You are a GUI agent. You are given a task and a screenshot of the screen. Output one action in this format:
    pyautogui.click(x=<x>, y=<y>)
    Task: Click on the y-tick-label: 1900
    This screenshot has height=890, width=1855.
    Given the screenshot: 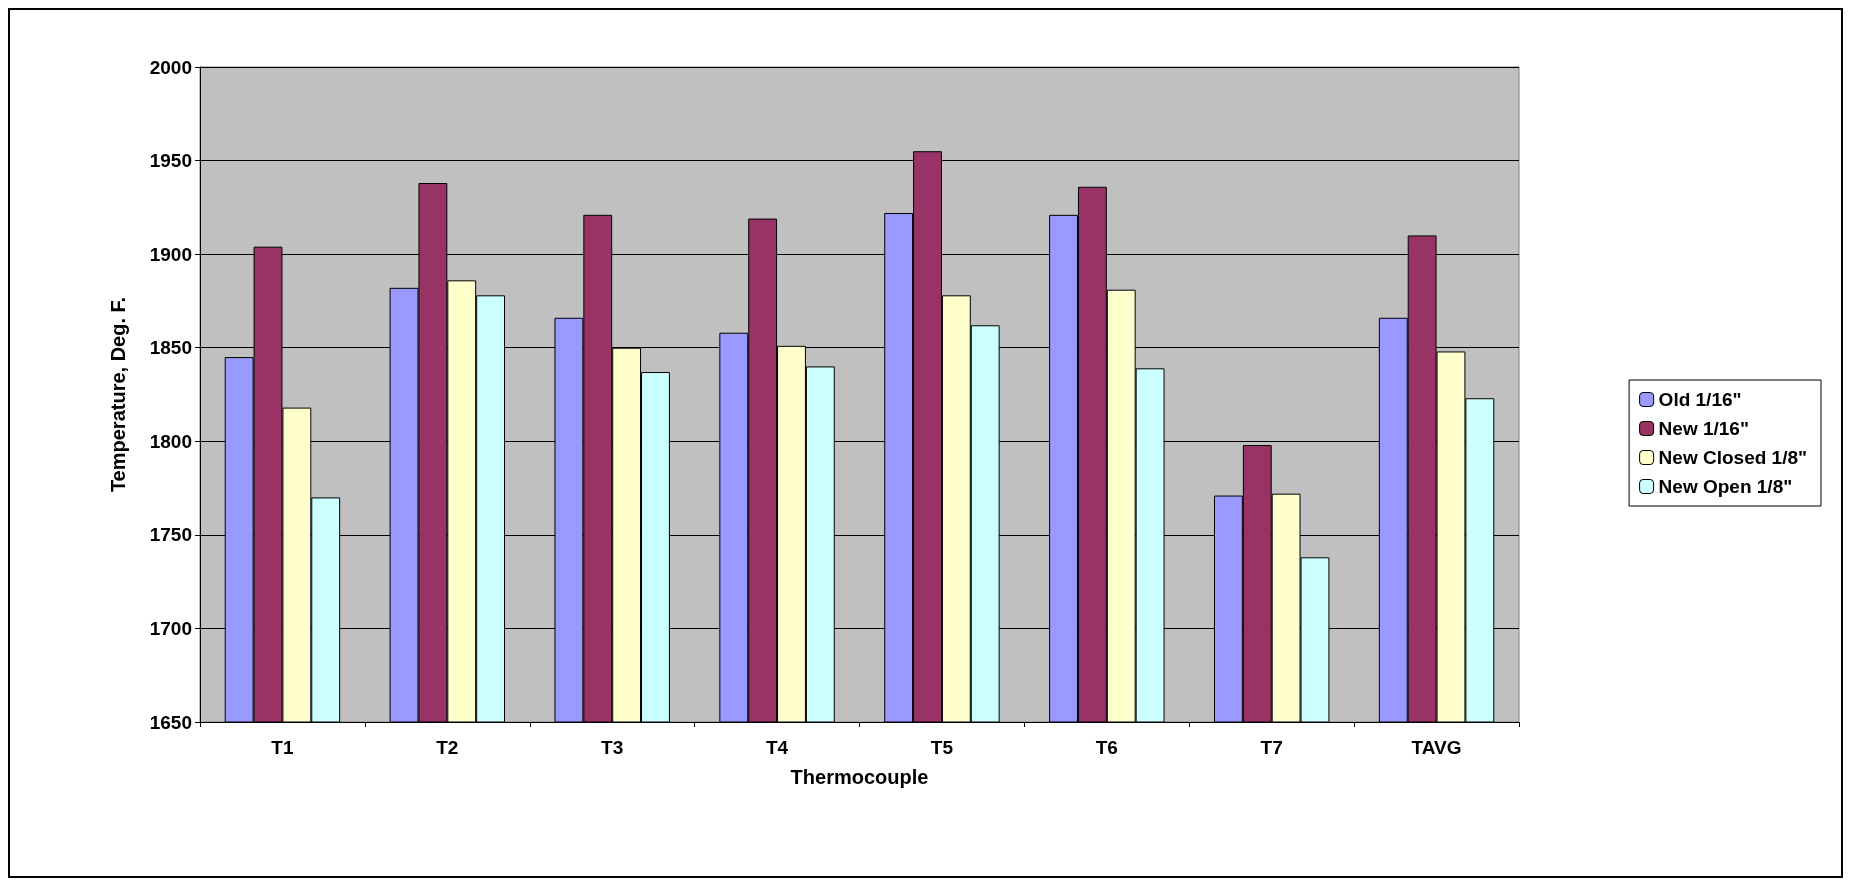 What is the action you would take?
    pyautogui.click(x=170, y=254)
    